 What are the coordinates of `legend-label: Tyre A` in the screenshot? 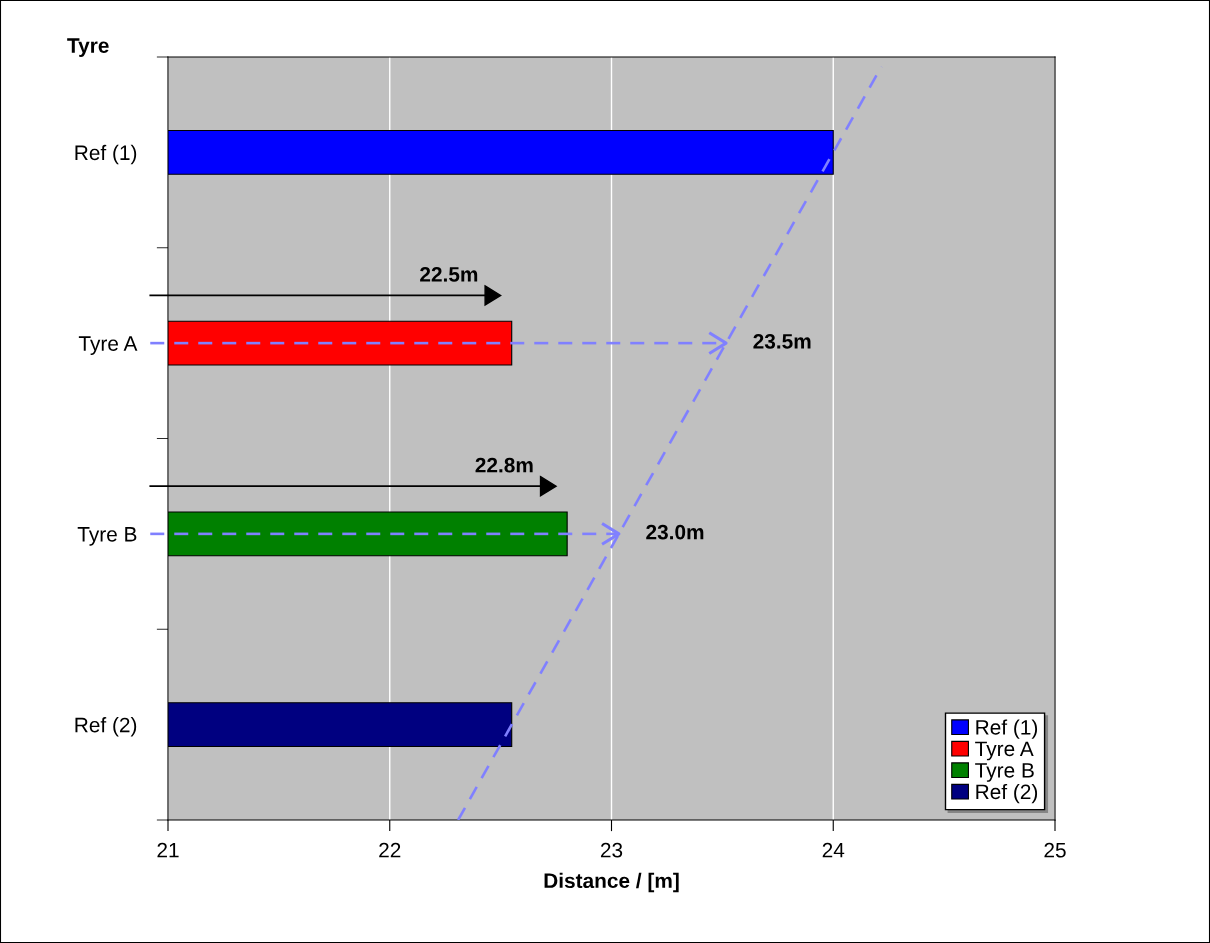 It's located at (1004, 751).